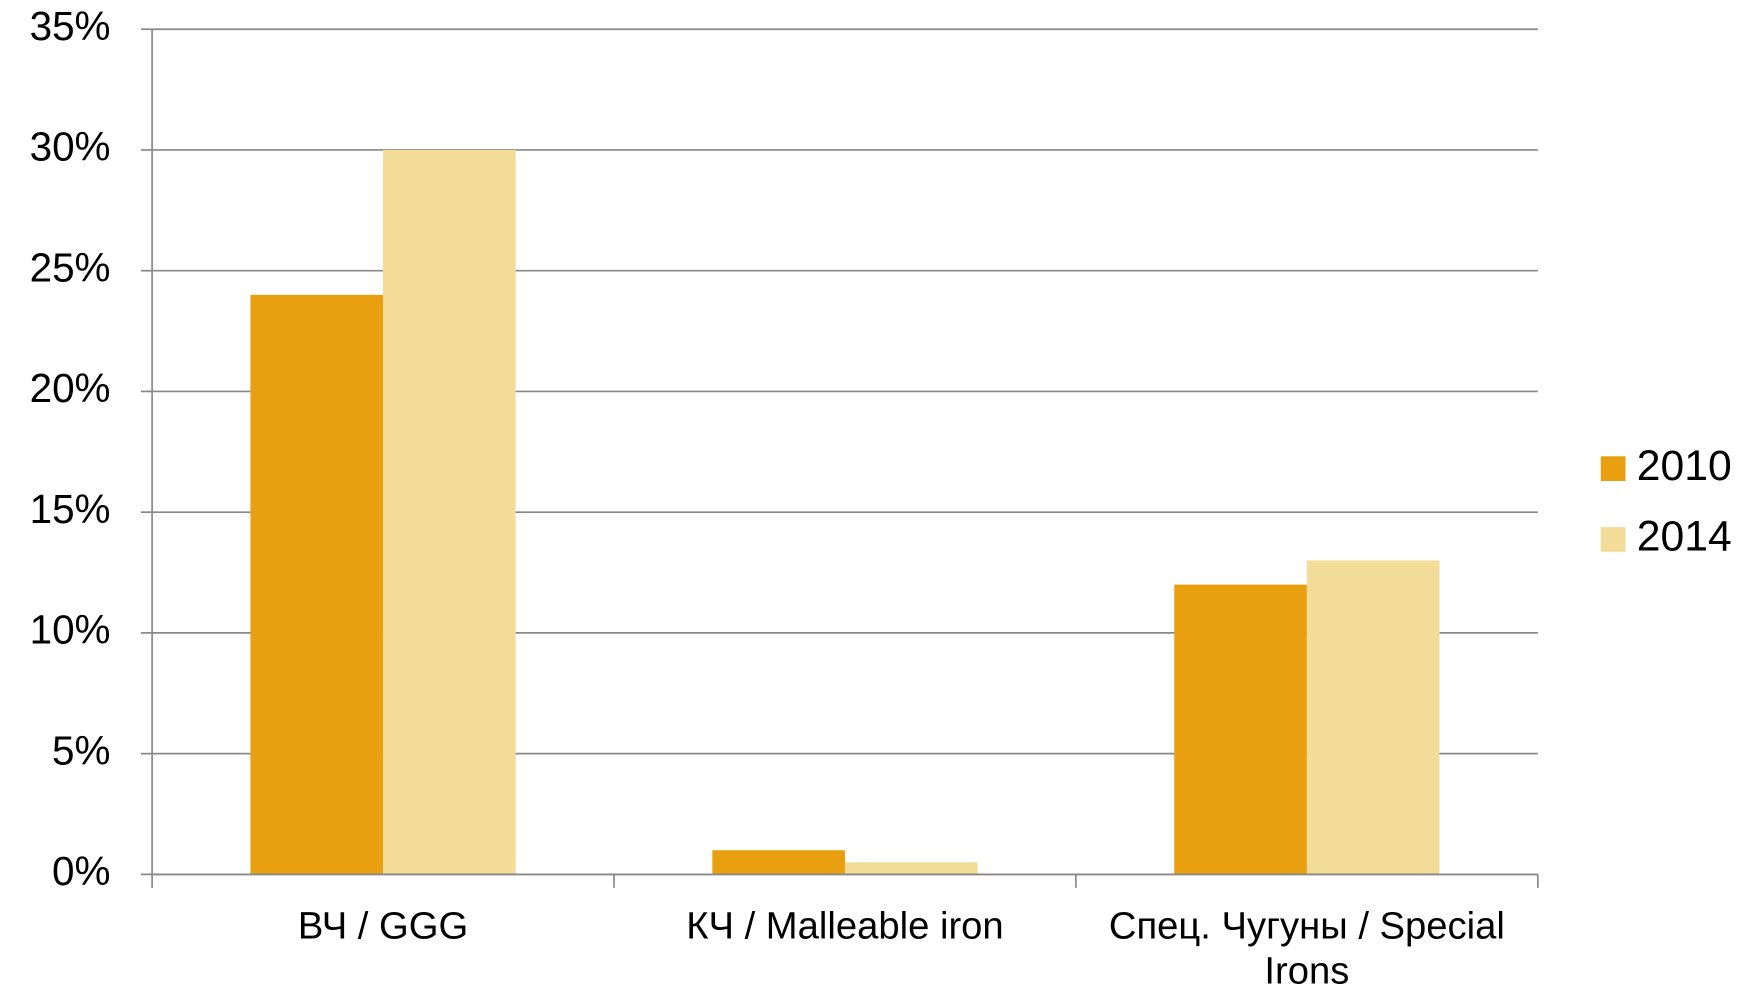 The width and height of the screenshot is (1754, 989). I want to click on x-tick-label-box: КЧ / Malleable iron, so click(845, 926).